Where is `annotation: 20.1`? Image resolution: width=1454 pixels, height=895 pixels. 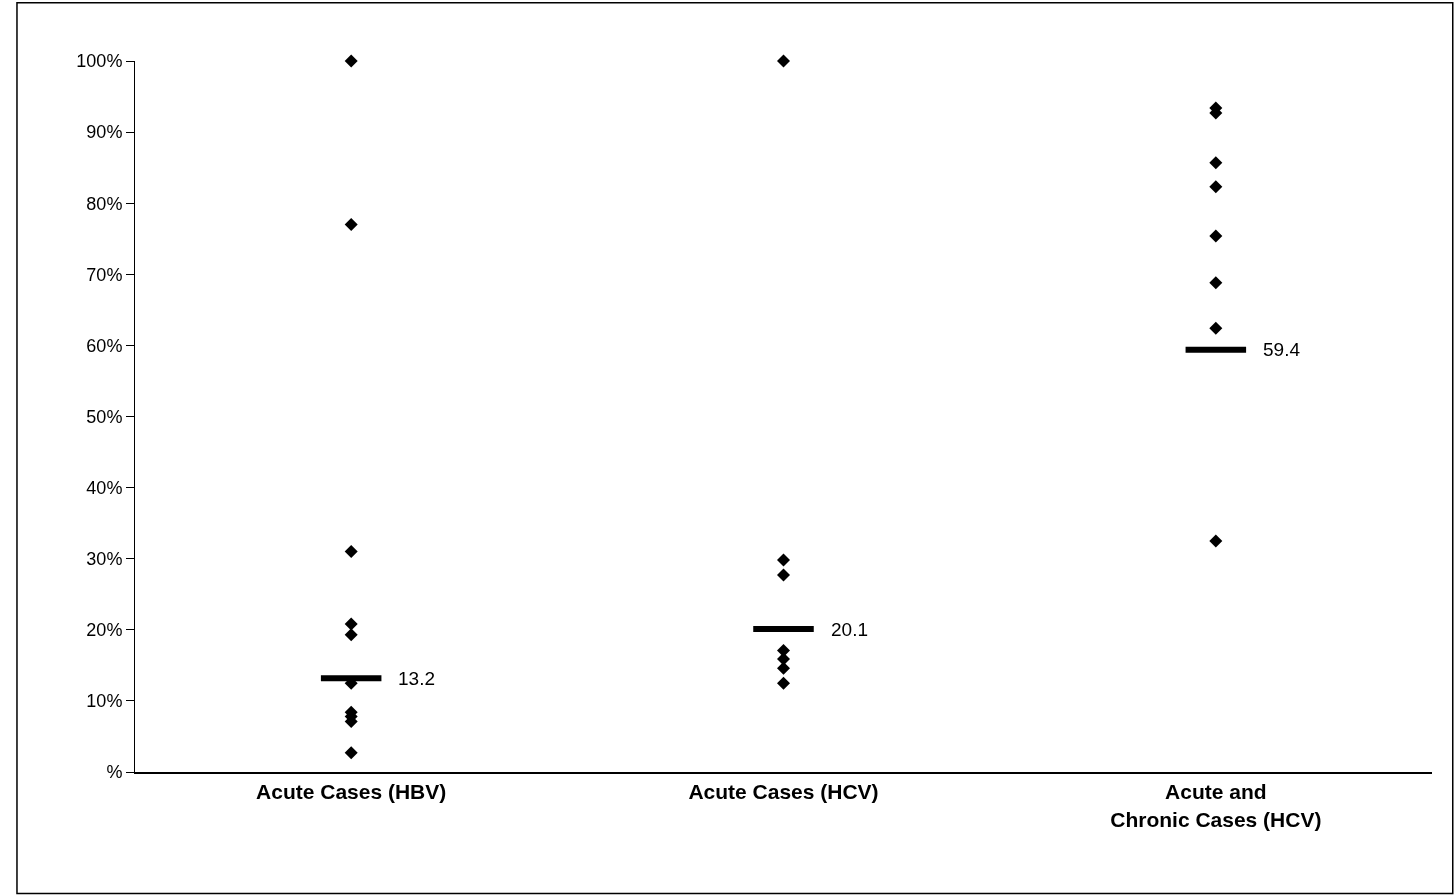
annotation: 20.1 is located at coordinates (849, 629).